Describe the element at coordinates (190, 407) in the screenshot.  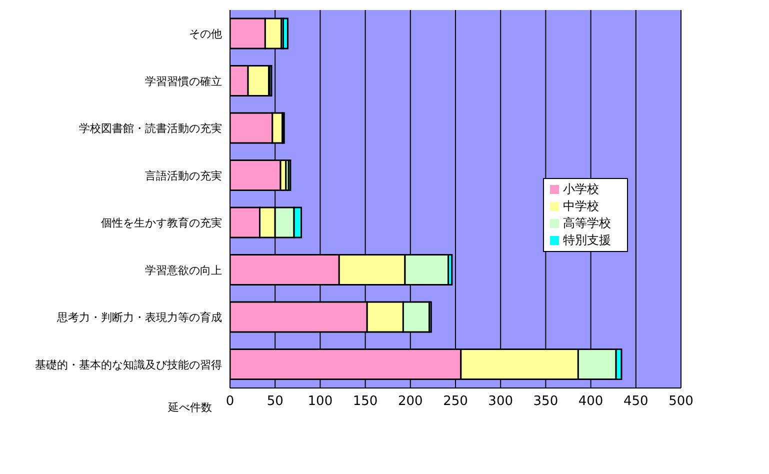
I see `x-axis-title: 延べ件数` at that location.